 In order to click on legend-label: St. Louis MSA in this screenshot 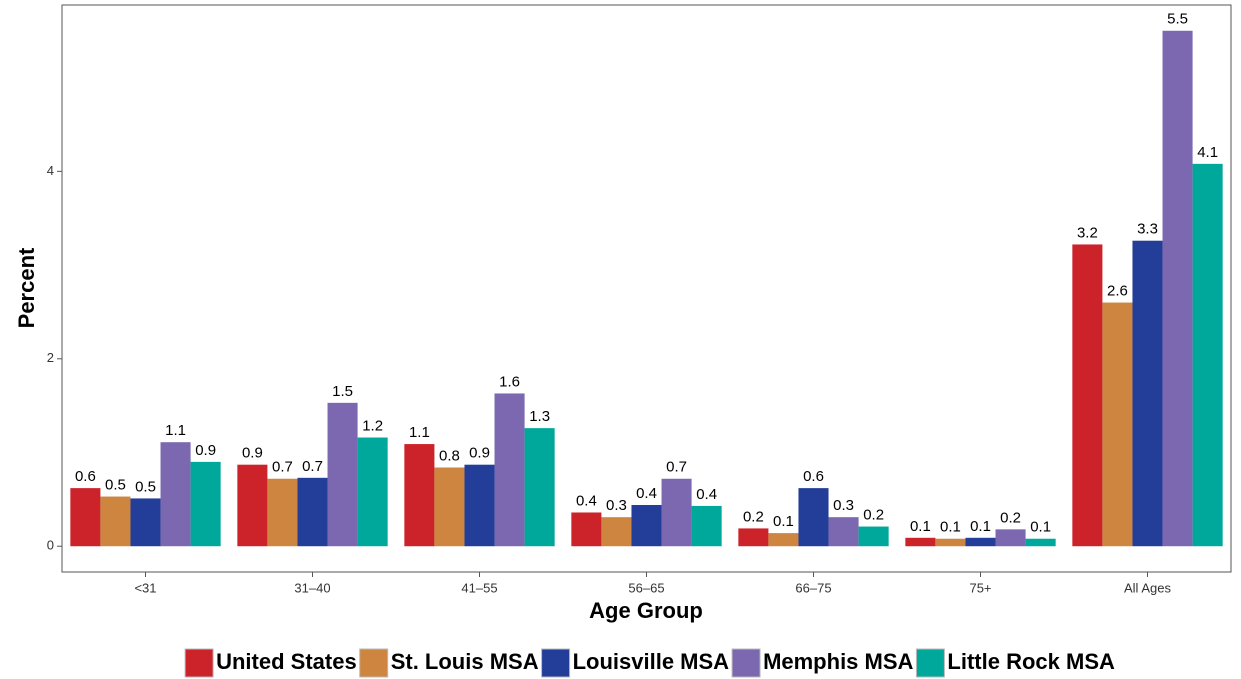, I will do `click(465, 661)`.